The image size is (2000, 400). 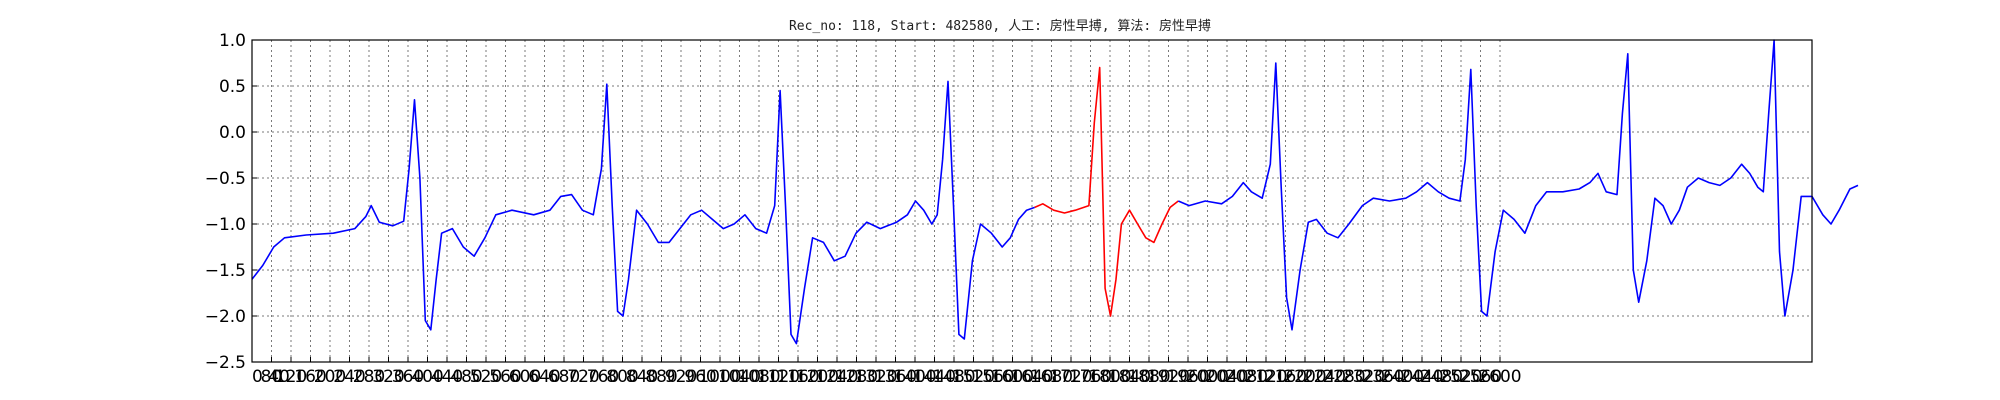 I want to click on x-tick-label: 1880, so click(x=1148, y=377).